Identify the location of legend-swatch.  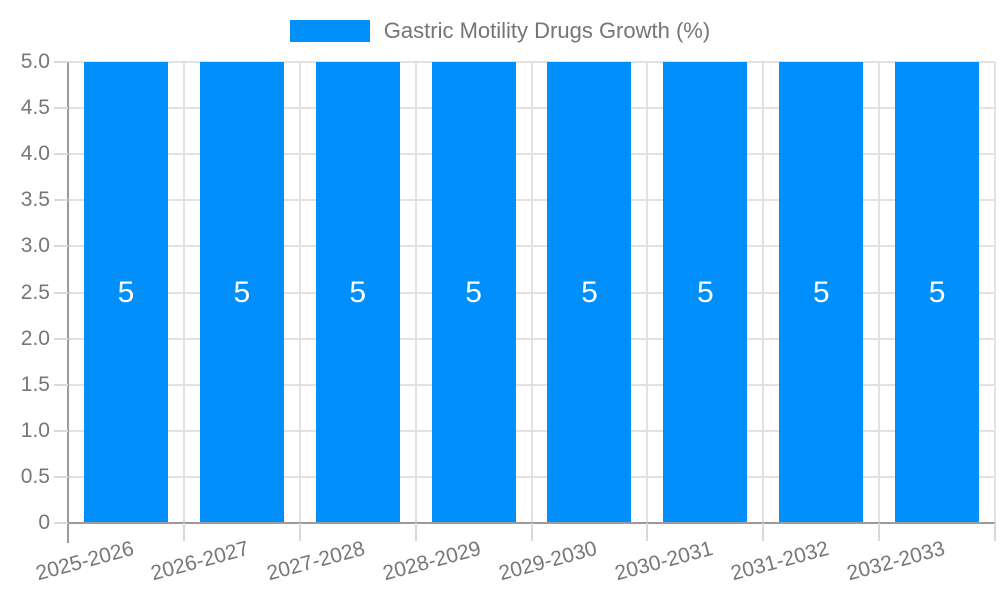
(329, 31).